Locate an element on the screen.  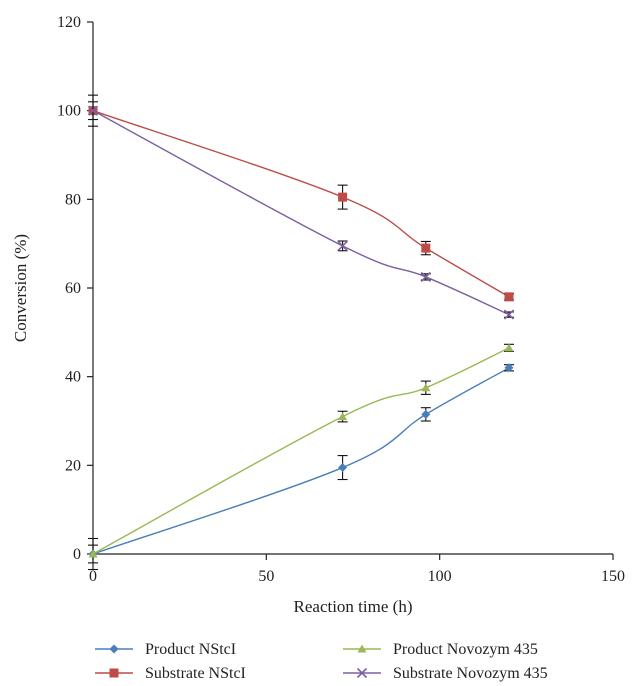
y-axis-title: Conversion (%) is located at coordinates (20, 288).